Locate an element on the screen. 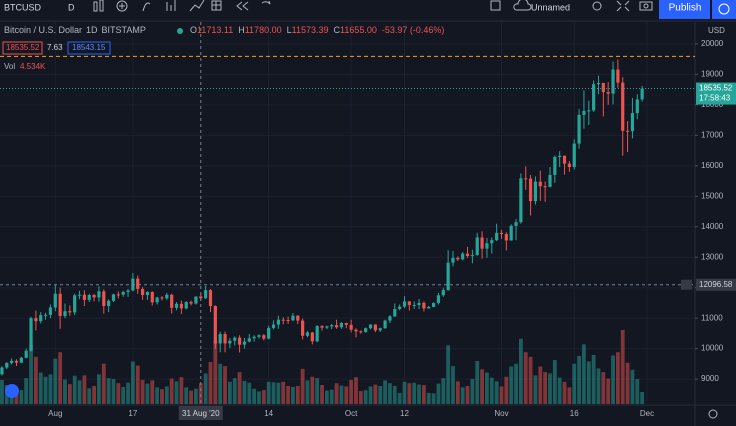 The width and height of the screenshot is (736, 426). ohlc-key: L is located at coordinates (289, 30).